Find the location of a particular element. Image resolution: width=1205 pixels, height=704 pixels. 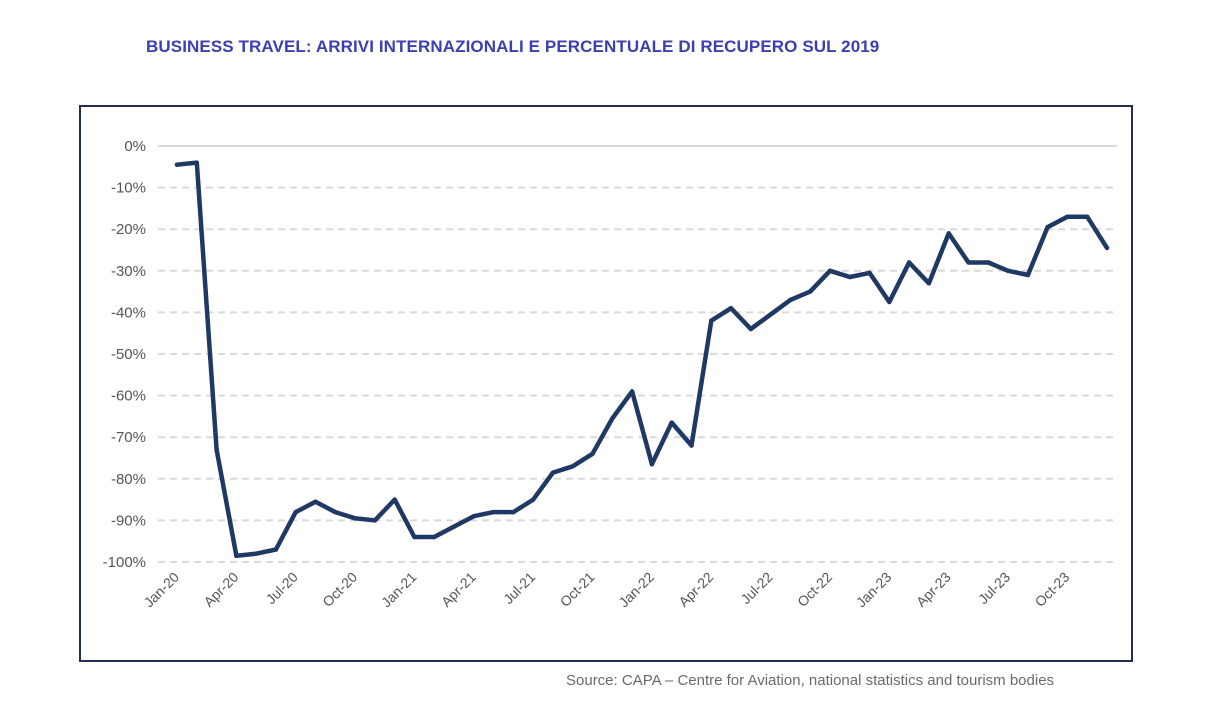

x-tick-label: Jul-22 is located at coordinates (756, 588).